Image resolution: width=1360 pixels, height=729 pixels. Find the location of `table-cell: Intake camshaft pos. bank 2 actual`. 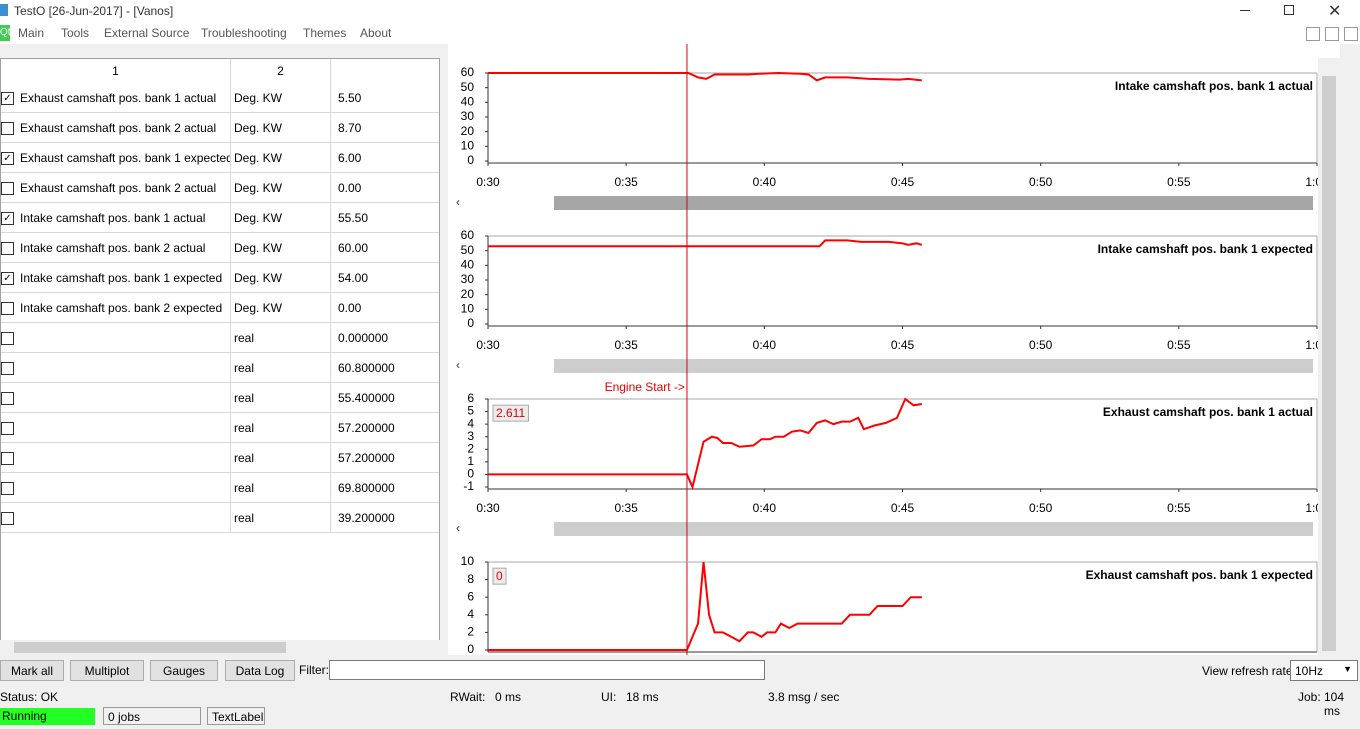

table-cell: Intake camshaft pos. bank 2 actual is located at coordinates (116, 248).